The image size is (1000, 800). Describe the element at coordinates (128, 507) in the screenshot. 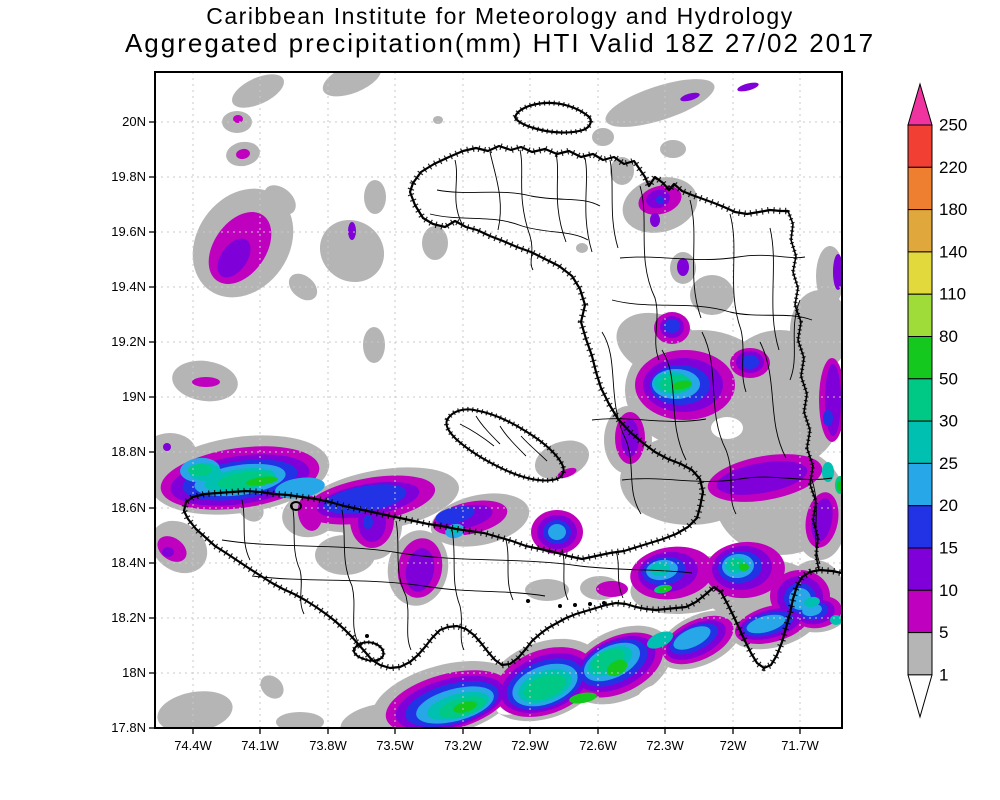

I see `lat-label: 18.6N` at that location.